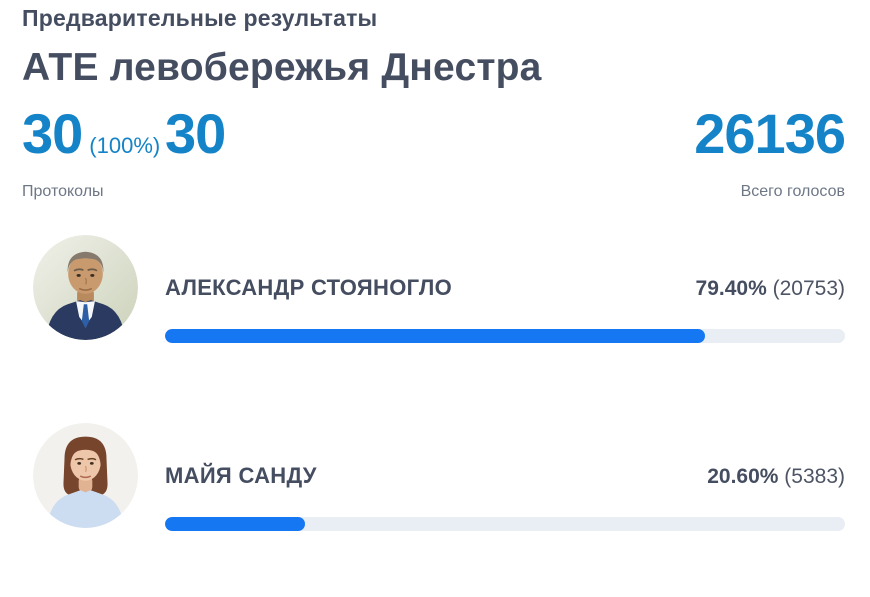  What do you see at coordinates (282, 67) in the screenshot?
I see `region-title: АТЕ левобережья Днестра` at bounding box center [282, 67].